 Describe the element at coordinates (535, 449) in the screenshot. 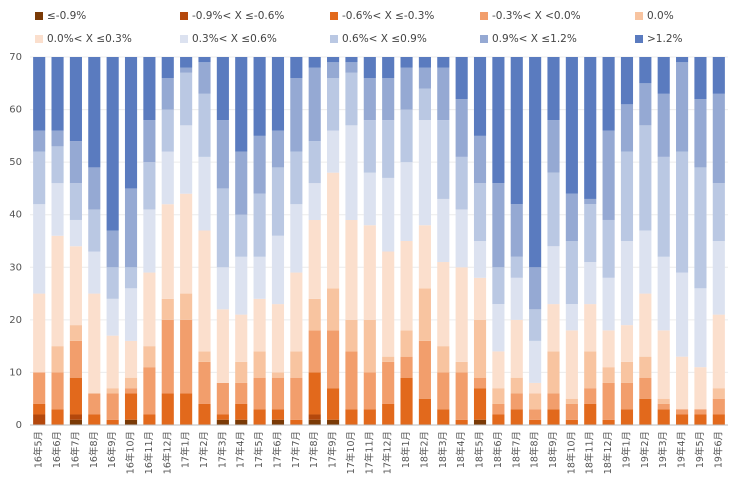

I see `x-tick-label: 18年8月` at that location.